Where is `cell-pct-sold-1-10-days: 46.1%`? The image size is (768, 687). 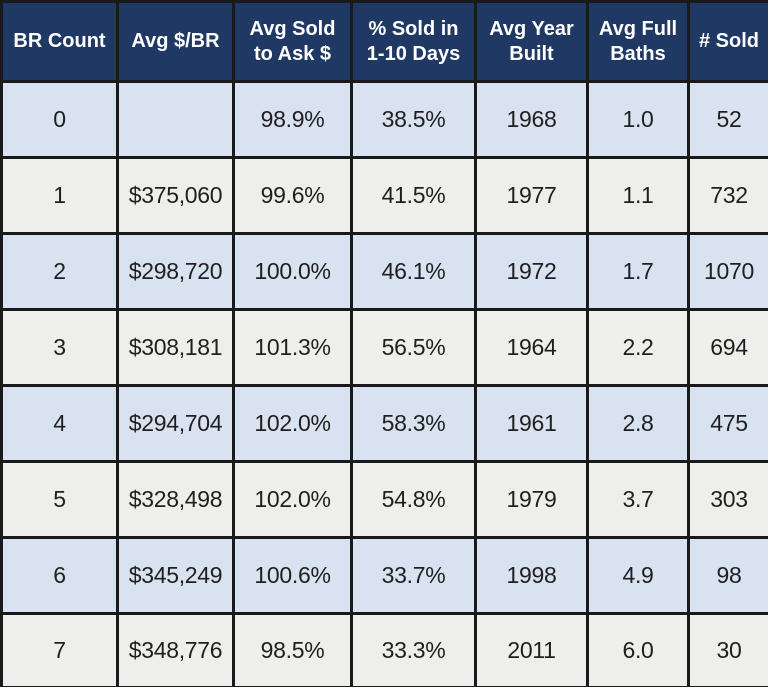
cell-pct-sold-1-10-days: 46.1% is located at coordinates (413, 271).